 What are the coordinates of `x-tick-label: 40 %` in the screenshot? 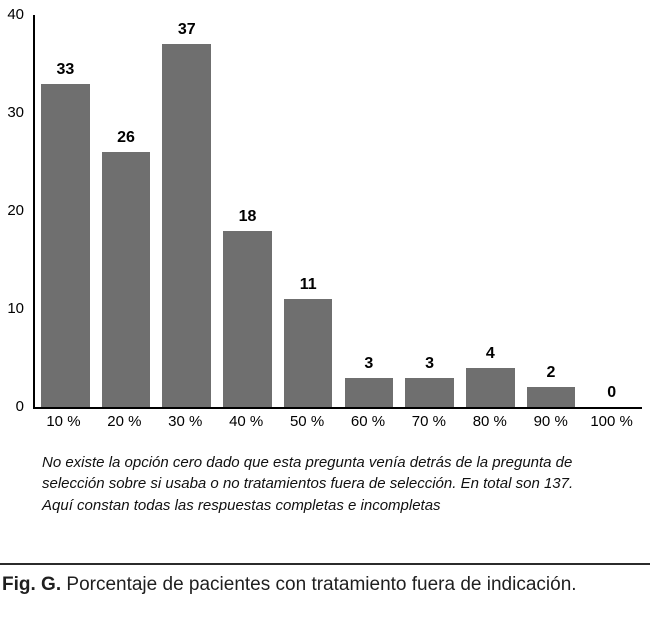 It's located at (246, 421).